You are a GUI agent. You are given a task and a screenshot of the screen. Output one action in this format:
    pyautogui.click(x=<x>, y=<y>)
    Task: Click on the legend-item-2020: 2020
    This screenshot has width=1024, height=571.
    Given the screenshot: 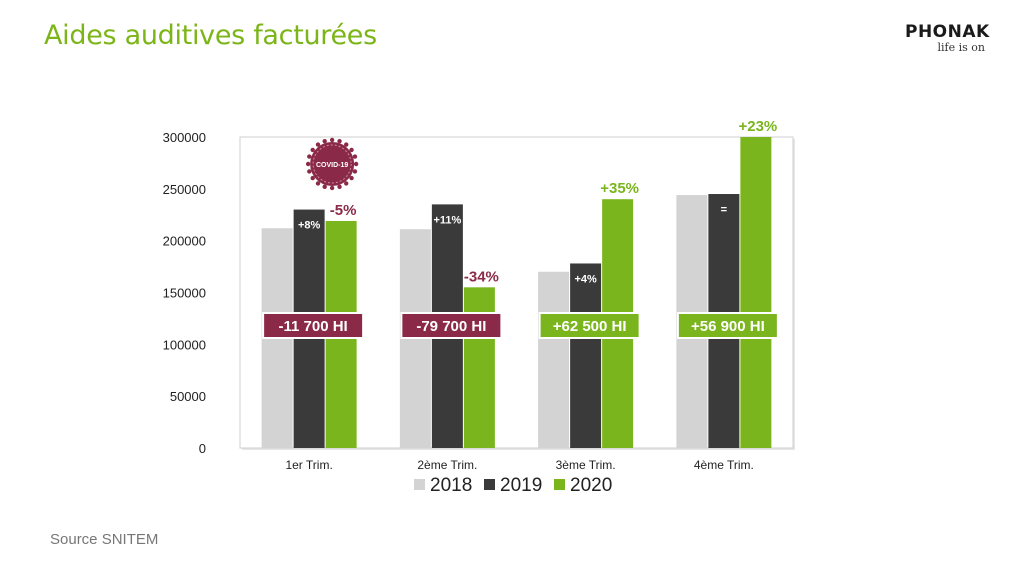 What is the action you would take?
    pyautogui.click(x=583, y=485)
    